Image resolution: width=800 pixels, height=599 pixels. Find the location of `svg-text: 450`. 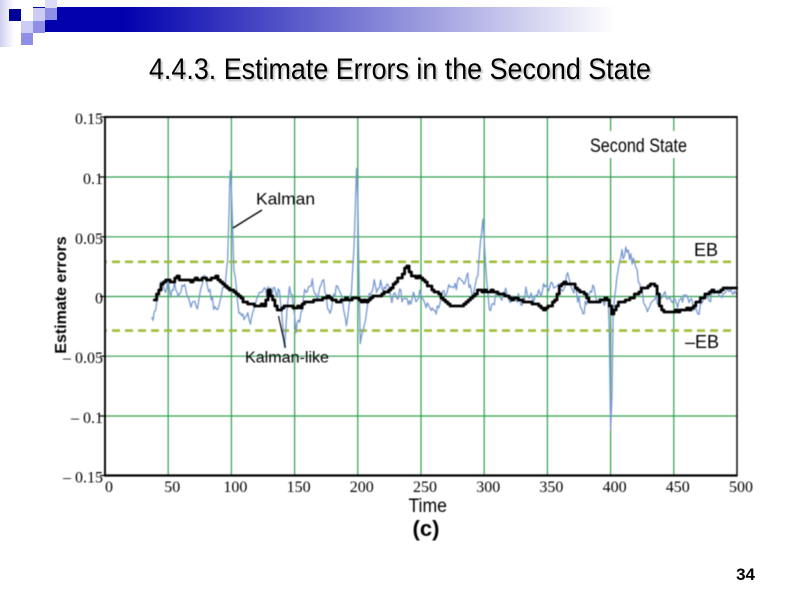

svg-text: 450 is located at coordinates (678, 487).